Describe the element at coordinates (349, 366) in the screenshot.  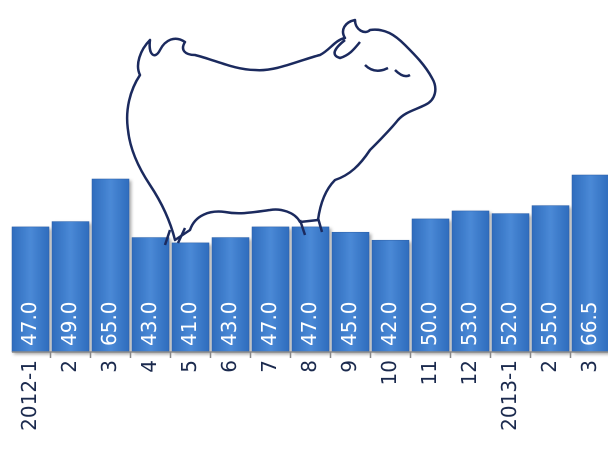
I see `x-tick-label: 9` at that location.